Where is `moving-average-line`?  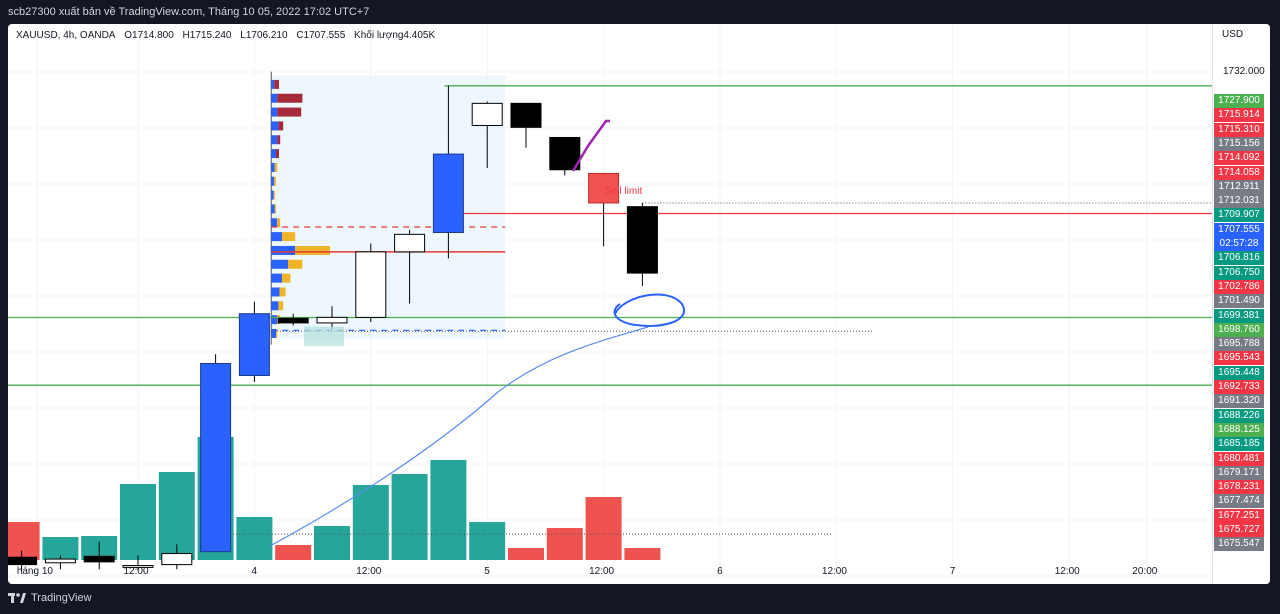
moving-average-line is located at coordinates (459, 436).